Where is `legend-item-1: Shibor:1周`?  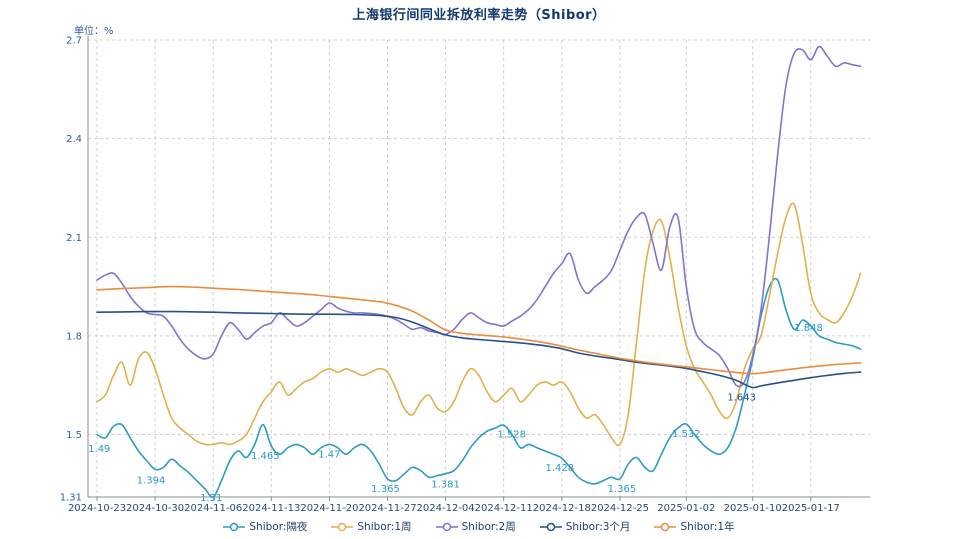
legend-item-1: Shibor:1周 is located at coordinates (371, 526).